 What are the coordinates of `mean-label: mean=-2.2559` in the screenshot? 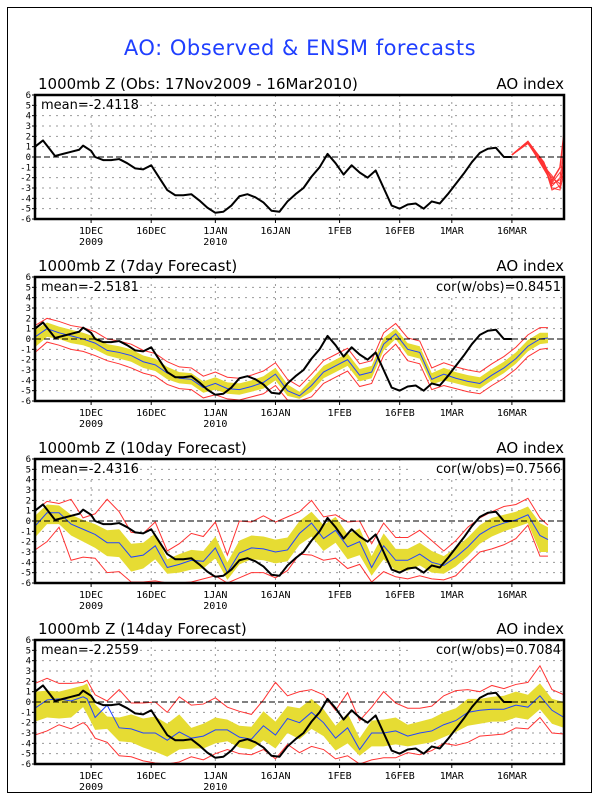 It's located at (90, 650).